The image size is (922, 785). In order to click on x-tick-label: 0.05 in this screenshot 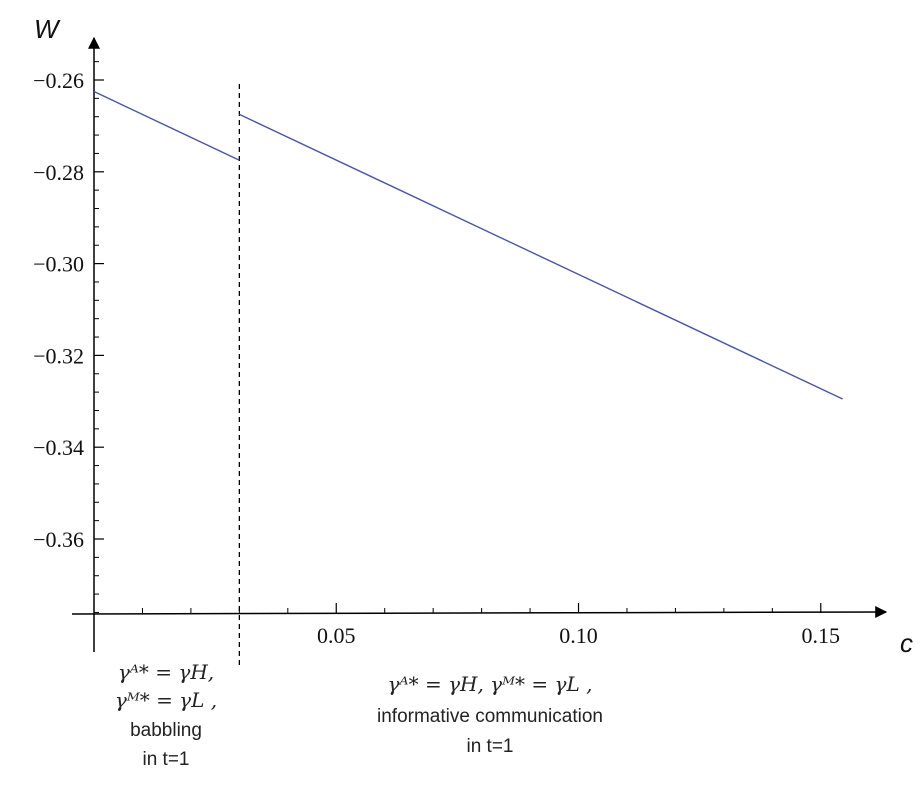, I will do `click(336, 635)`.